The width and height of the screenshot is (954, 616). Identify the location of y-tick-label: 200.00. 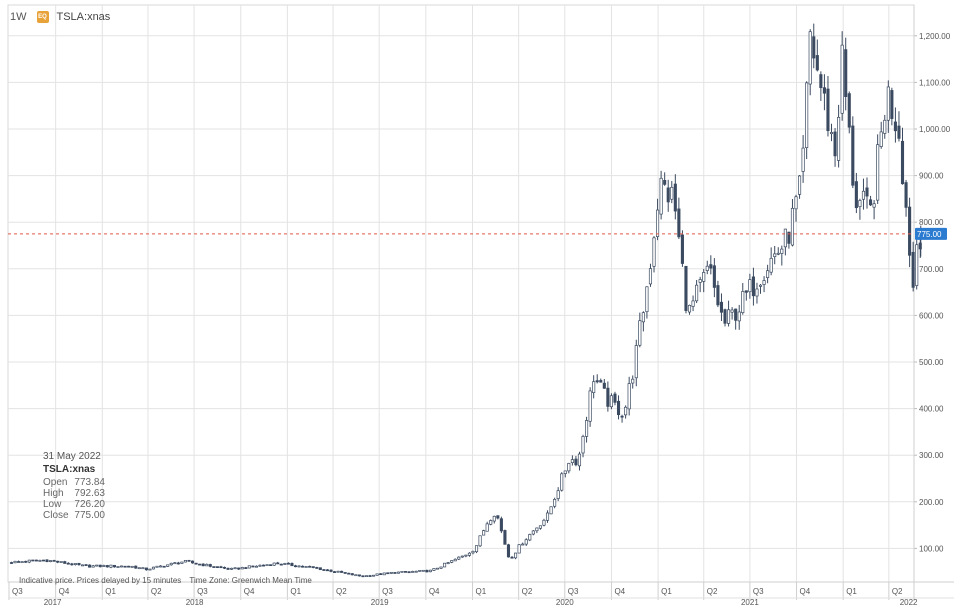
(931, 502).